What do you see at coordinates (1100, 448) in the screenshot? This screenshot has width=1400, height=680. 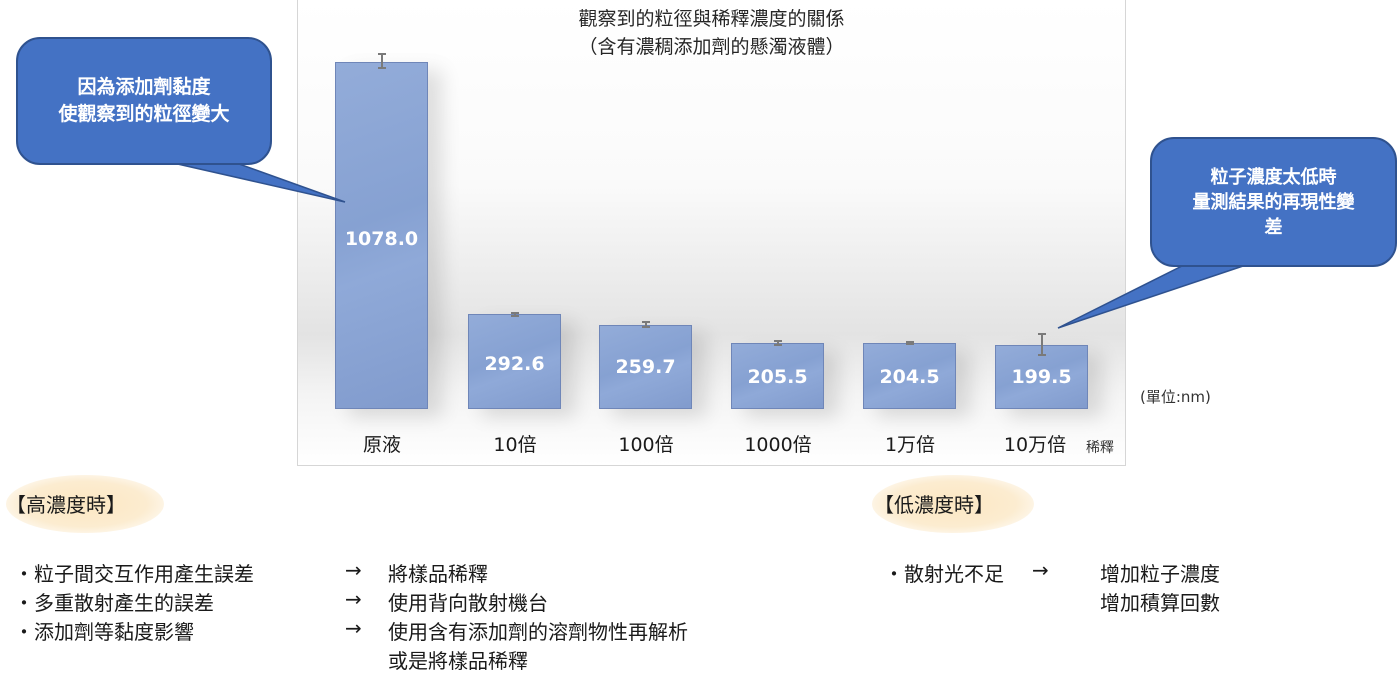 I see `x-axis-label: 稀釋` at bounding box center [1100, 448].